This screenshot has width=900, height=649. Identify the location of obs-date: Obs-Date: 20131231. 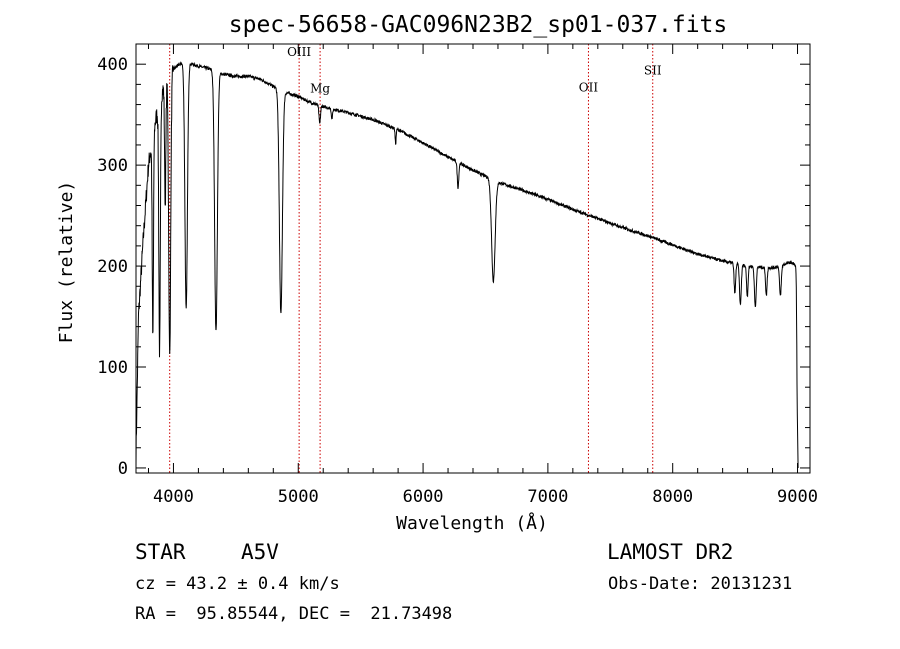
(700, 584).